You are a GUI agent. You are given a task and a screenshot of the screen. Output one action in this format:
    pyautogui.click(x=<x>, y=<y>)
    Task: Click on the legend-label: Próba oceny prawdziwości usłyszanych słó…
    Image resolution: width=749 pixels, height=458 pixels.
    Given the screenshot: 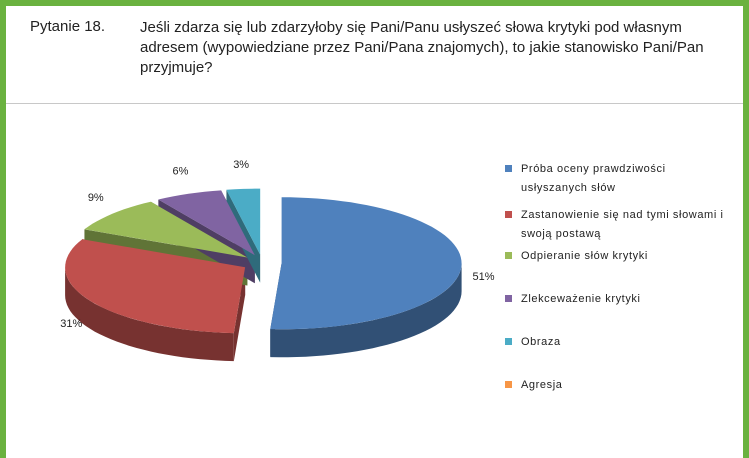 What is the action you would take?
    pyautogui.click(x=593, y=178)
    